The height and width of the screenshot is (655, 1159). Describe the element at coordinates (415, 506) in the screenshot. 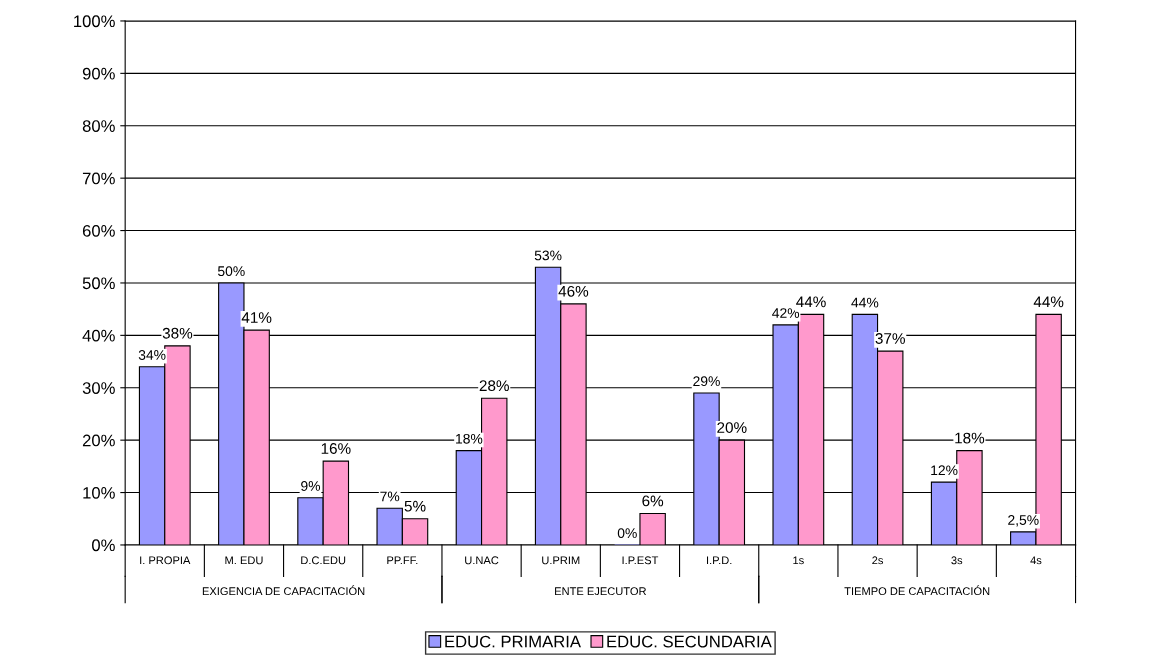

I see `data-label: 5%` at that location.